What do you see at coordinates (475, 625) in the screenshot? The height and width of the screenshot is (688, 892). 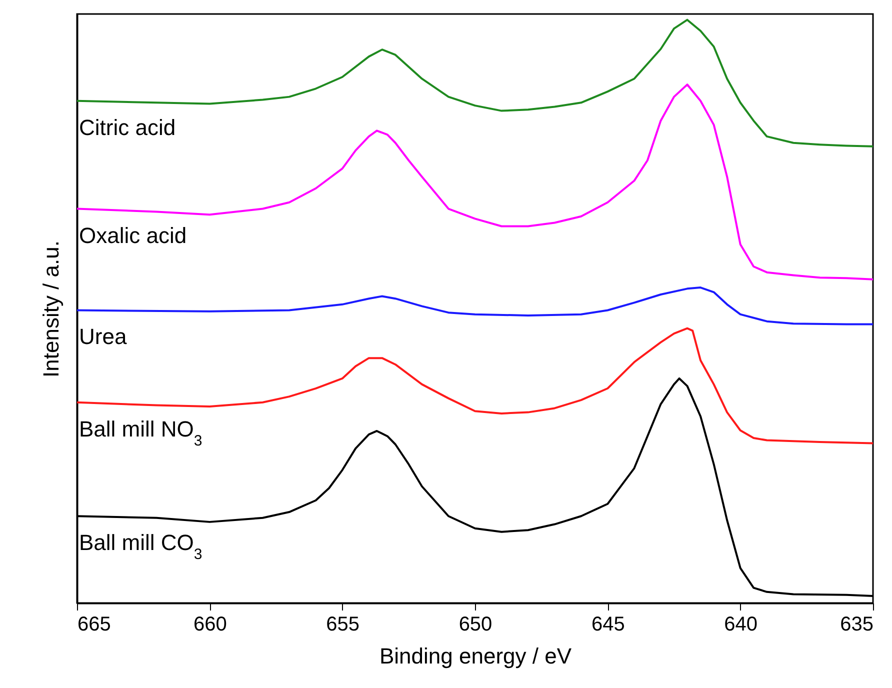 I see `x-tick-label: 650` at bounding box center [475, 625].